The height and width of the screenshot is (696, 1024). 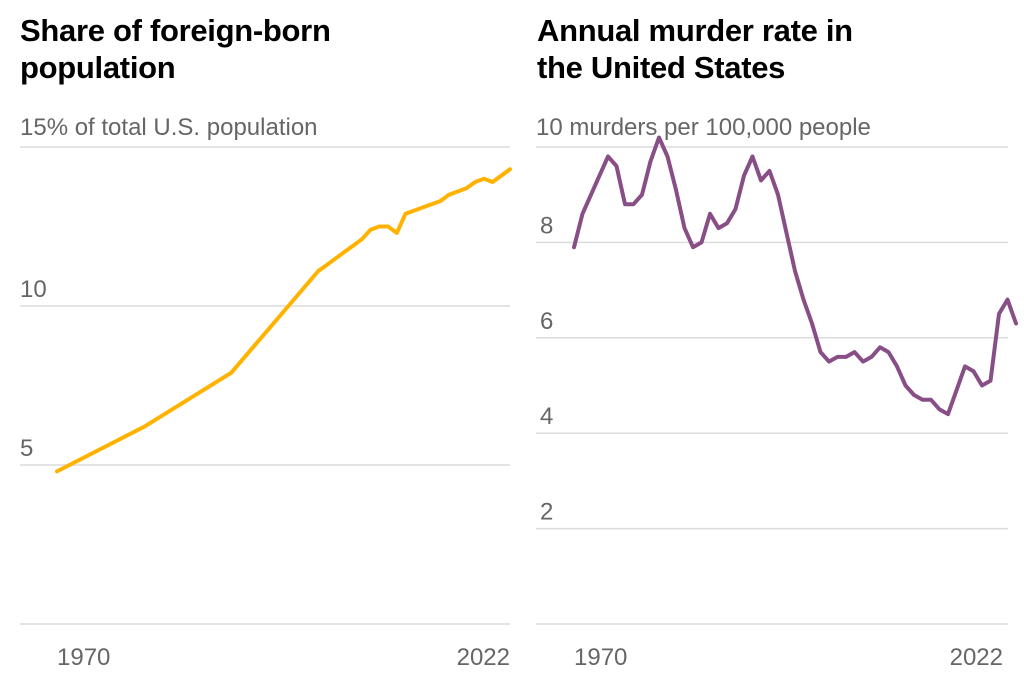 I want to click on y-tick-label: 8, so click(x=546, y=225).